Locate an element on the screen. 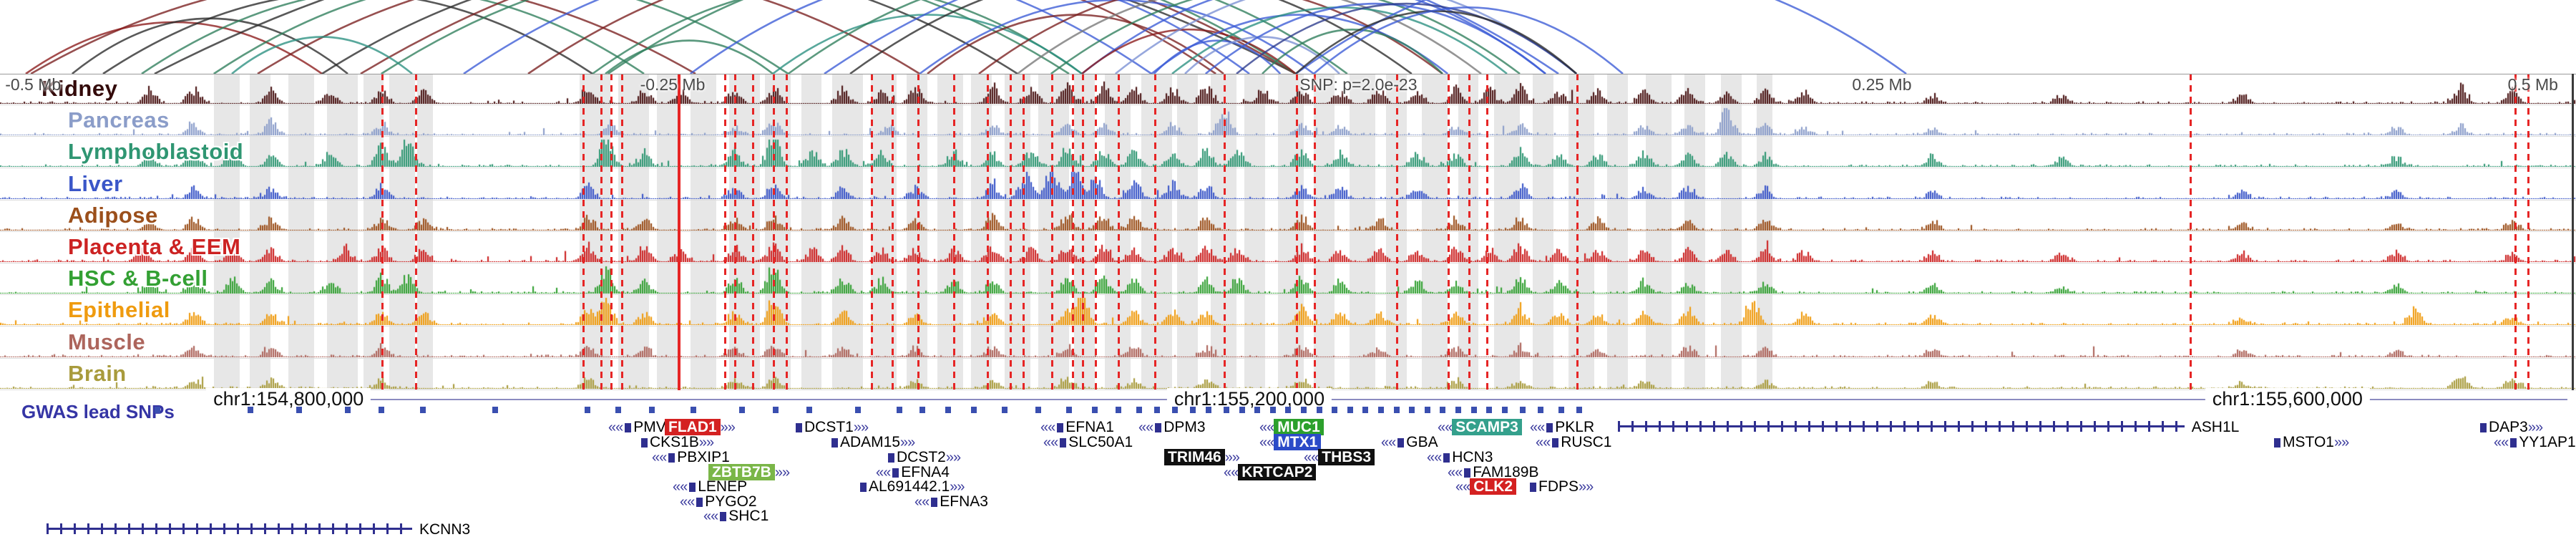 This screenshot has width=2576, height=537. gene-pklr: «« PKLR is located at coordinates (1562, 427).